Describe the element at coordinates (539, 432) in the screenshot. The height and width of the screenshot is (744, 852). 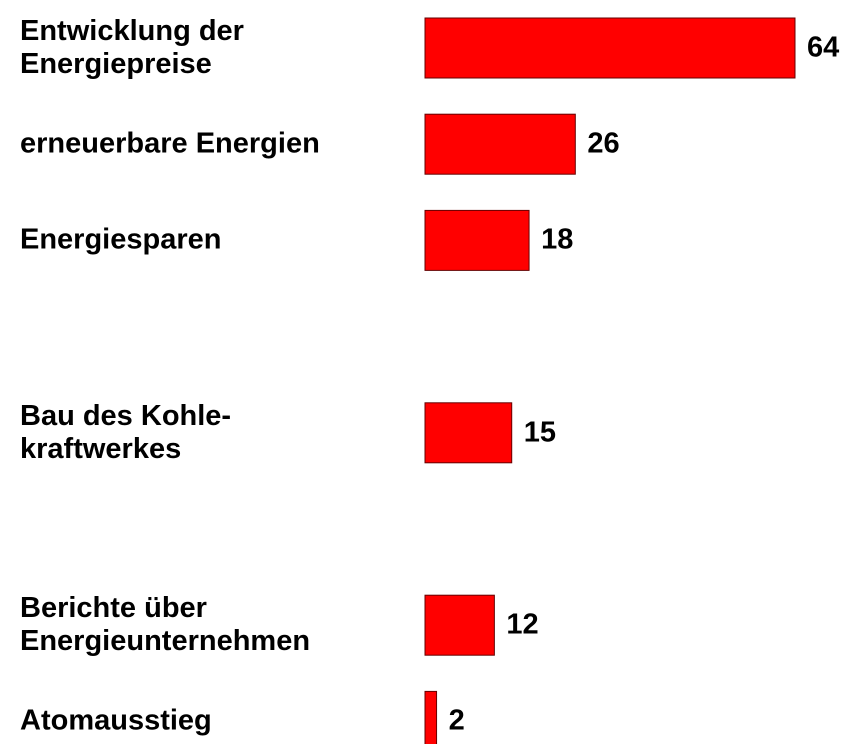
I see `value-label: 15` at that location.